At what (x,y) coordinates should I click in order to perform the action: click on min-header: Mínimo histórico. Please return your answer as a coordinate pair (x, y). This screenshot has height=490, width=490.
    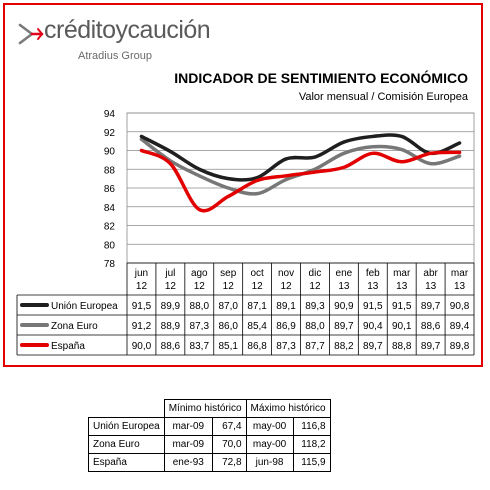
    Looking at the image, I should click on (205, 408).